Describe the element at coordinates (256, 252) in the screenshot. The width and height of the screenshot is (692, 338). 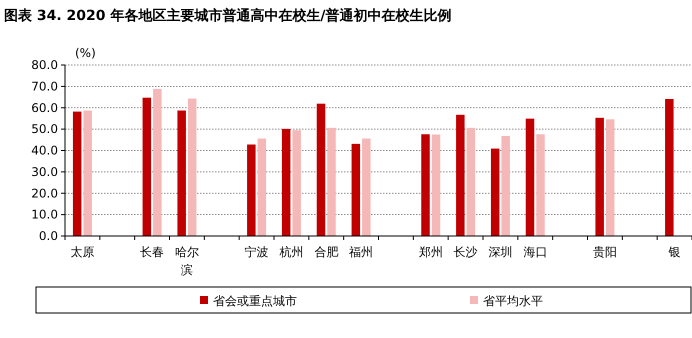
I see `x-tick-label: 宁波` at that location.